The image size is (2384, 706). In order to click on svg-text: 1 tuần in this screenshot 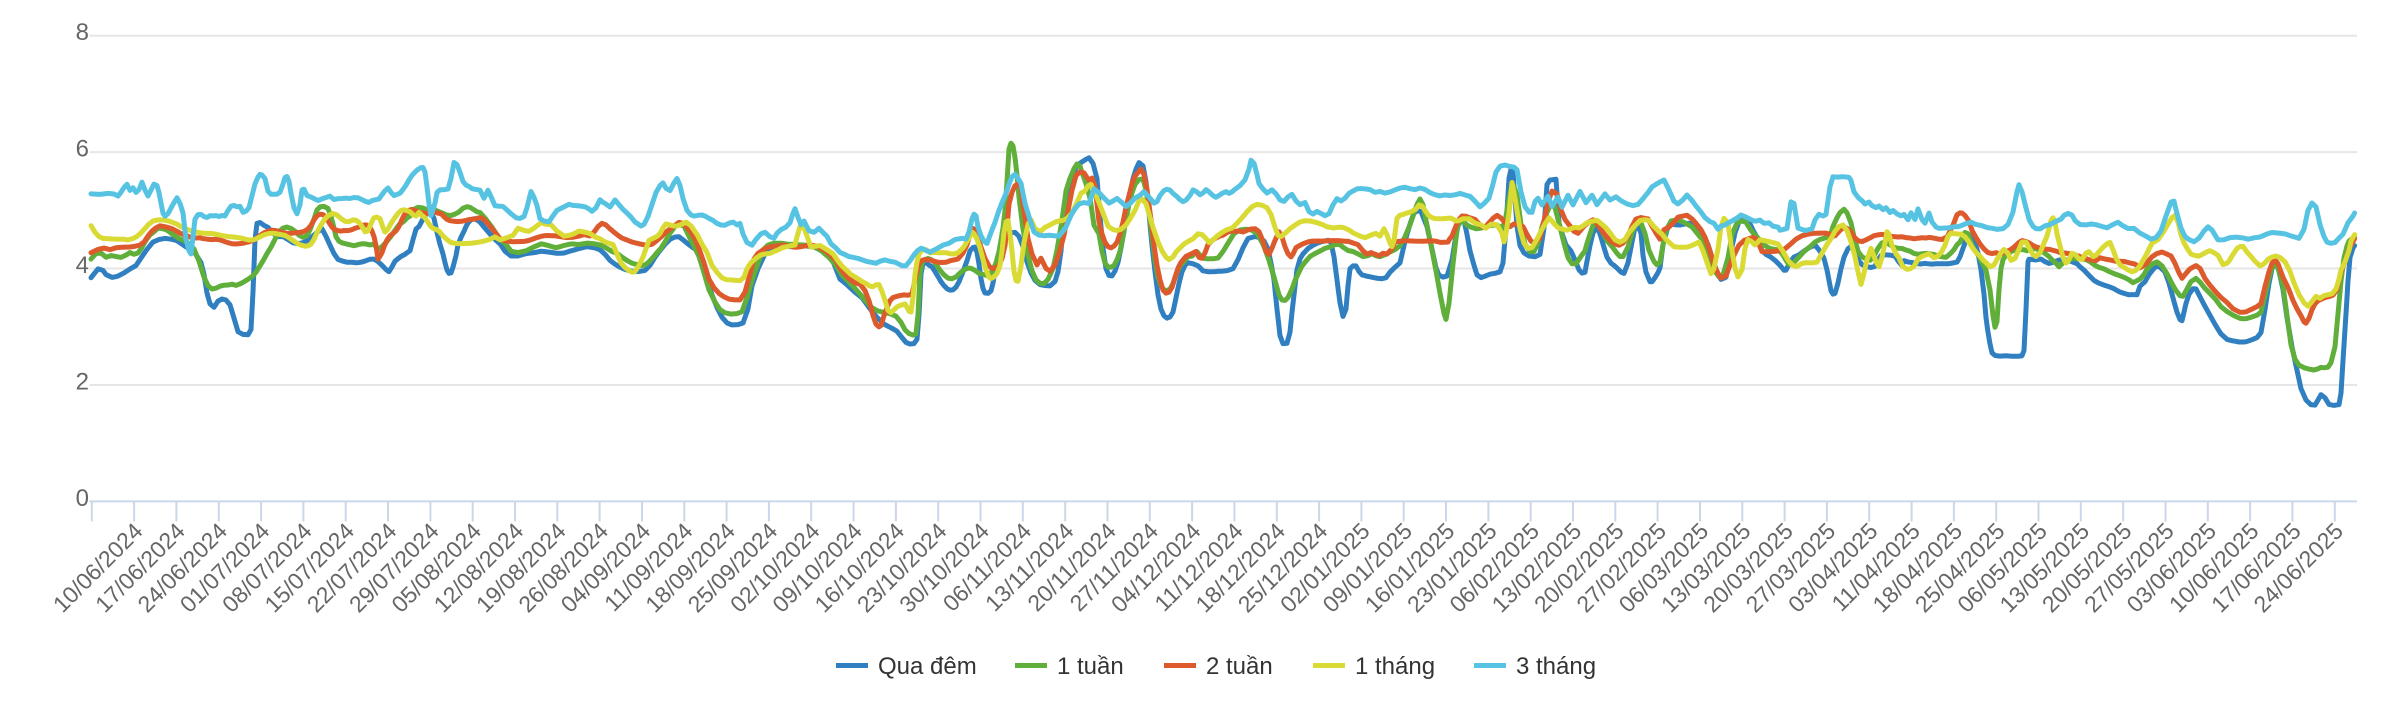, I will do `click(1090, 666)`.